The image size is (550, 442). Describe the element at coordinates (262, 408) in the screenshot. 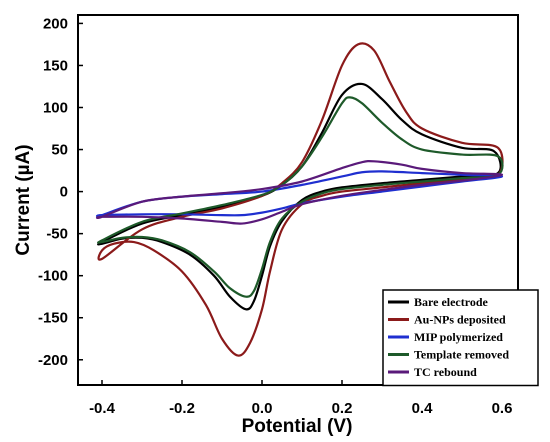

I see `x-tick-label: 0.0` at that location.